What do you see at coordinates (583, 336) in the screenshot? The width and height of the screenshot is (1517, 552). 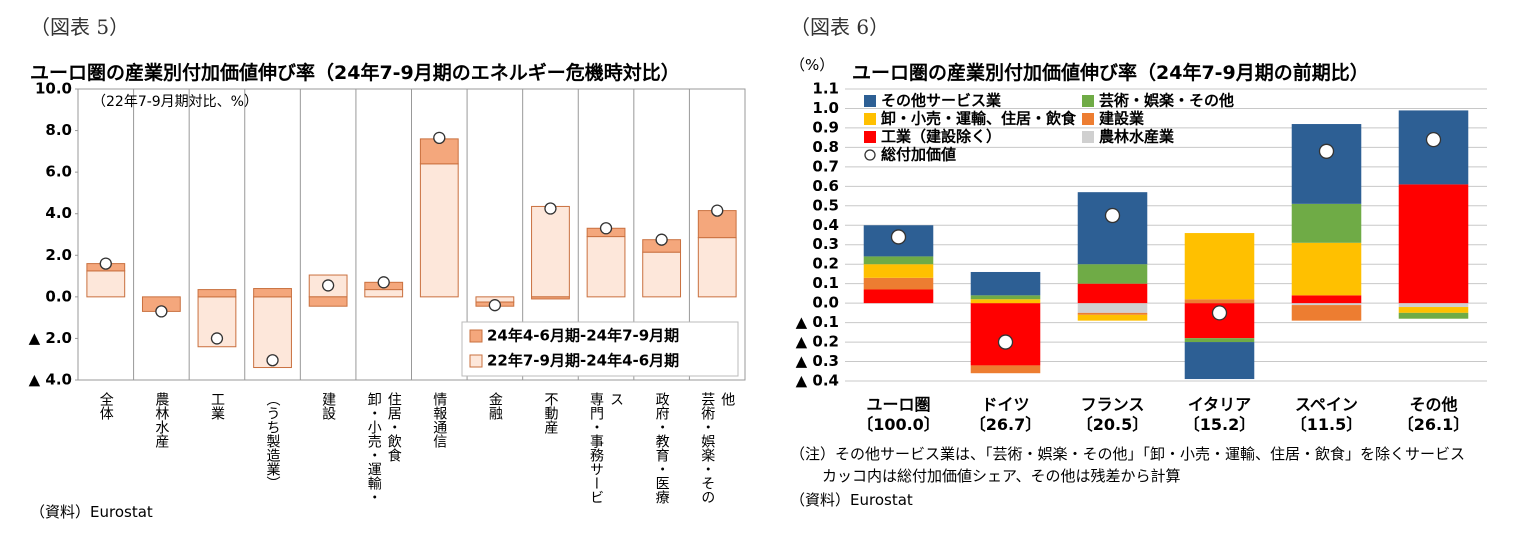 I see `legend-label: 24年4-6月期-24年7-9月期` at bounding box center [583, 336].